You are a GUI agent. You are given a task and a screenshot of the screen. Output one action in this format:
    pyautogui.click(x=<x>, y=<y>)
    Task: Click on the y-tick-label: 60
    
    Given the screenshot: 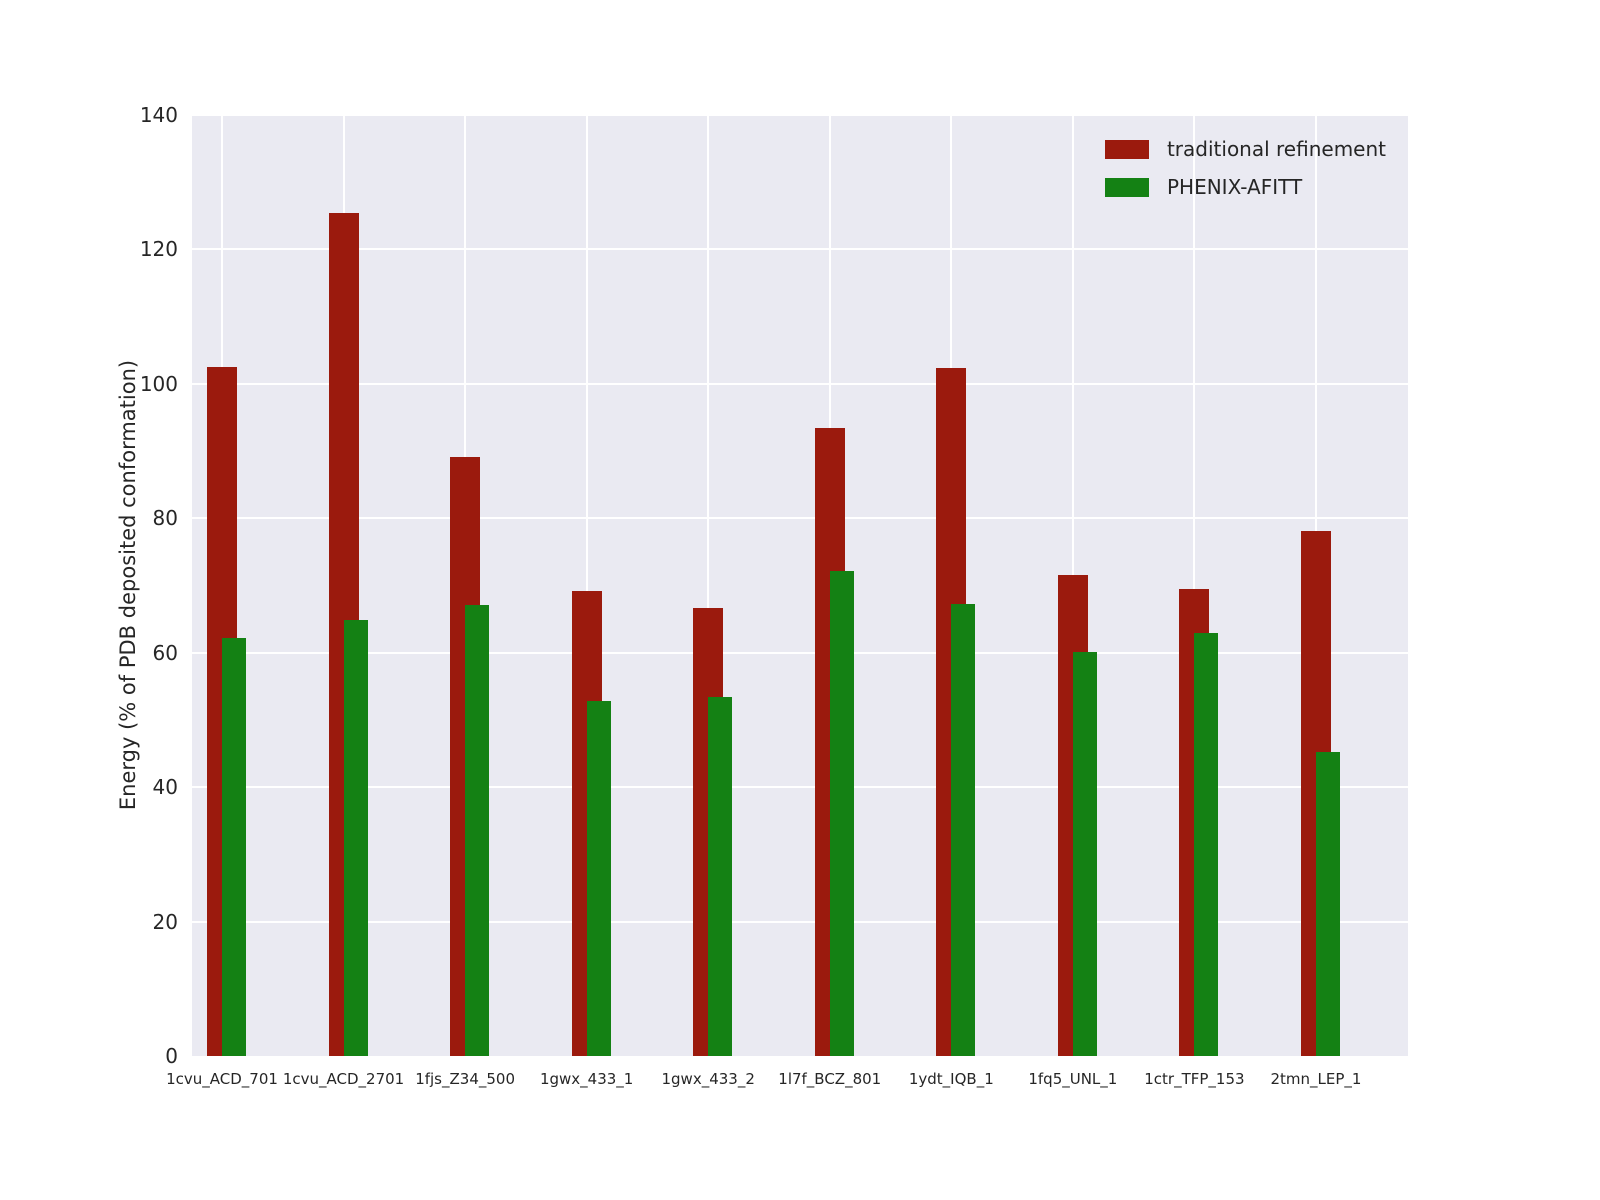 What is the action you would take?
    pyautogui.click(x=165, y=652)
    